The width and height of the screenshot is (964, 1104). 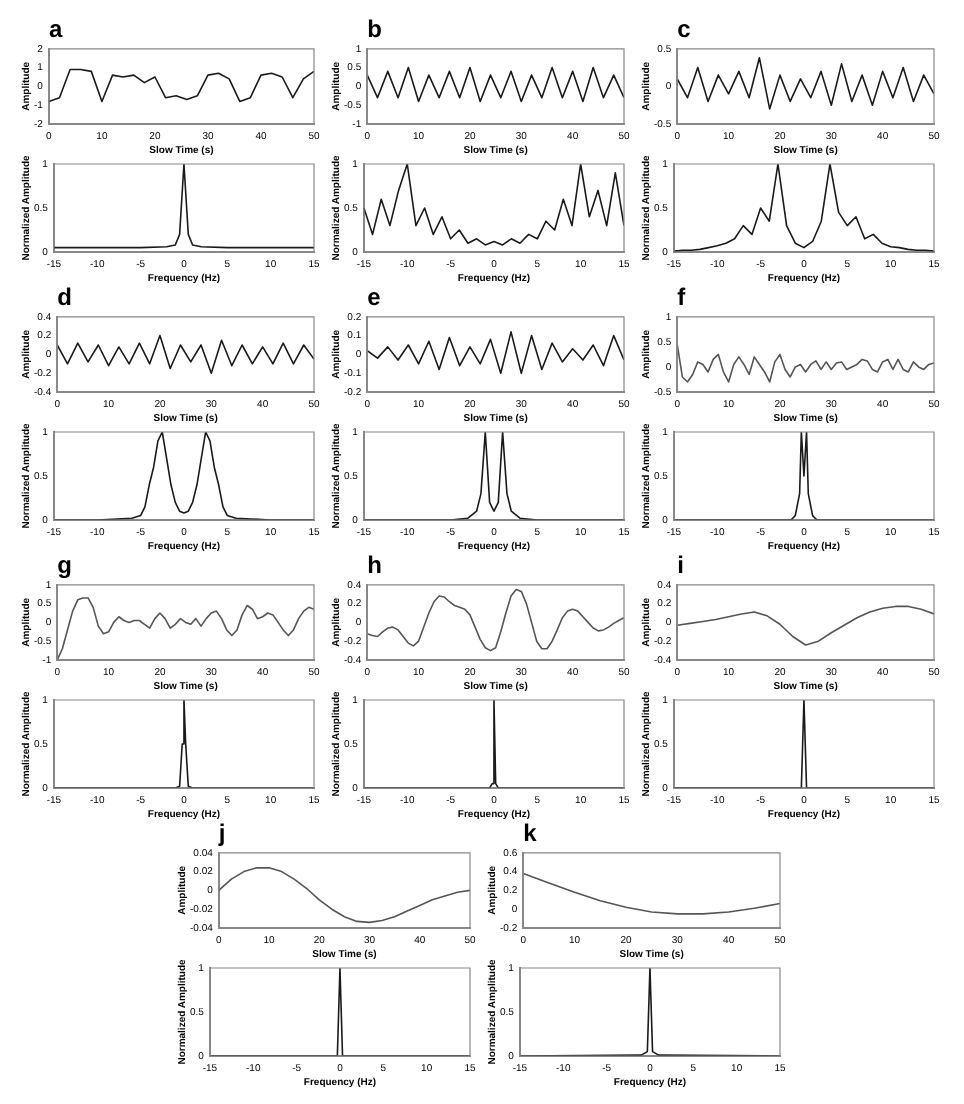 I want to click on chart-title: c, so click(x=684, y=29).